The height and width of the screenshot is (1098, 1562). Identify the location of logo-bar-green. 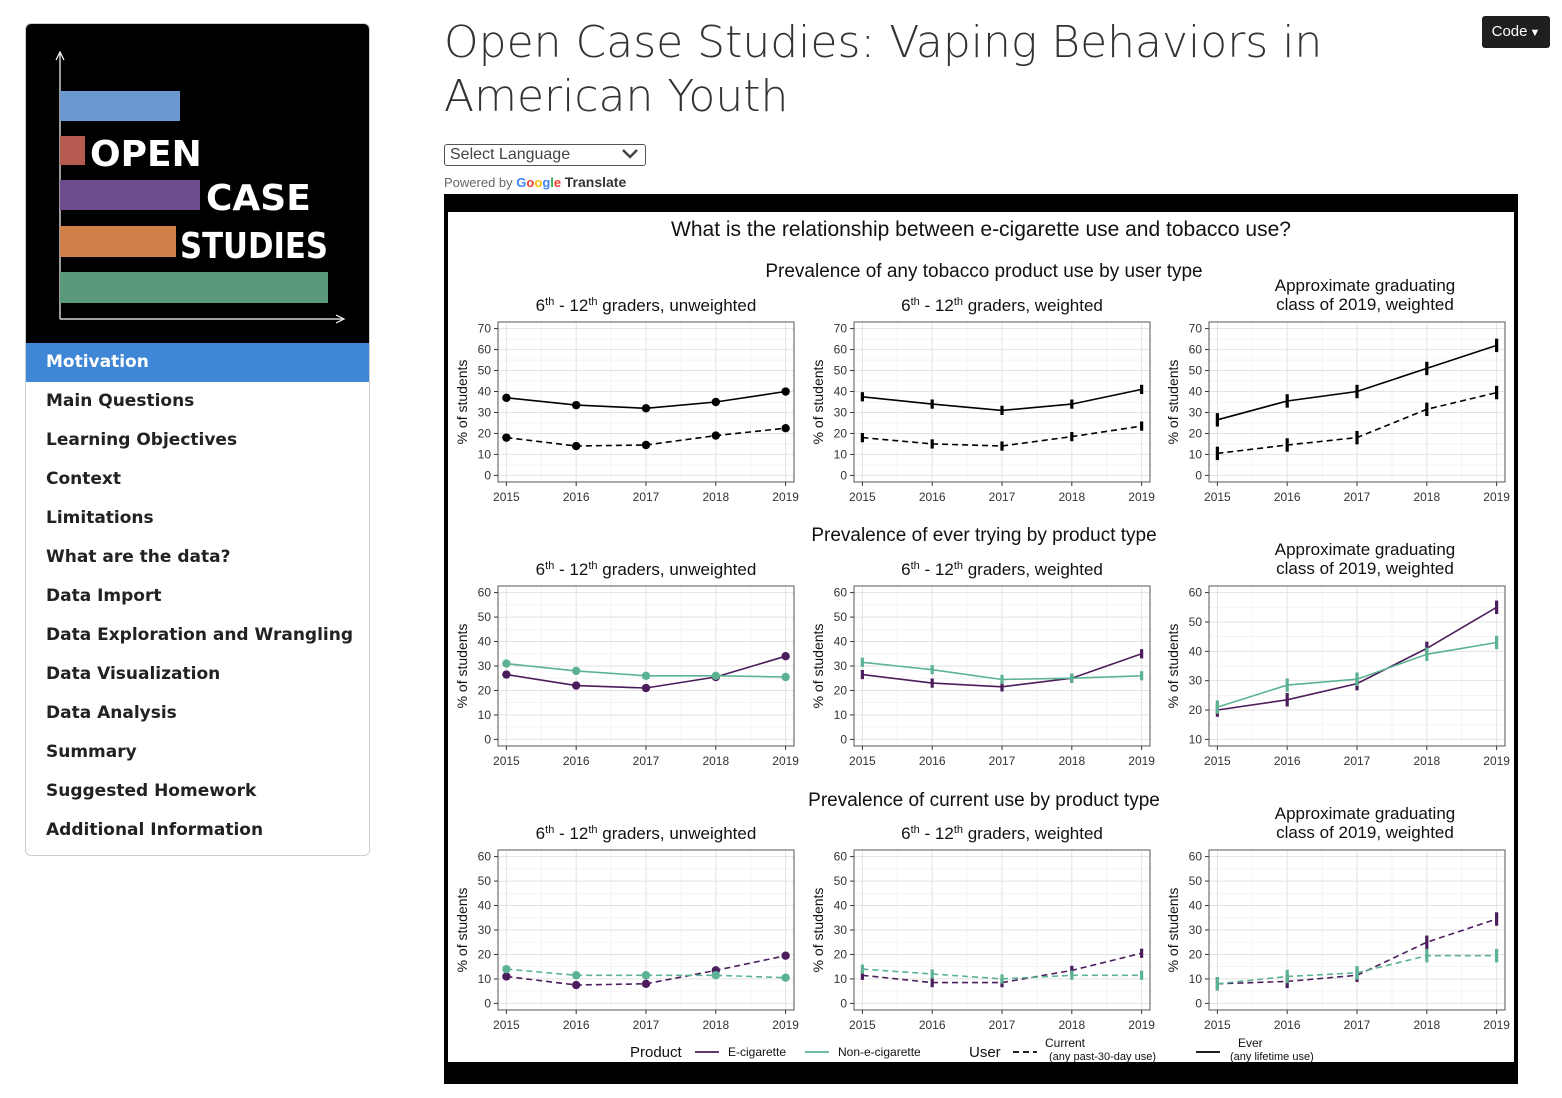
(194, 287).